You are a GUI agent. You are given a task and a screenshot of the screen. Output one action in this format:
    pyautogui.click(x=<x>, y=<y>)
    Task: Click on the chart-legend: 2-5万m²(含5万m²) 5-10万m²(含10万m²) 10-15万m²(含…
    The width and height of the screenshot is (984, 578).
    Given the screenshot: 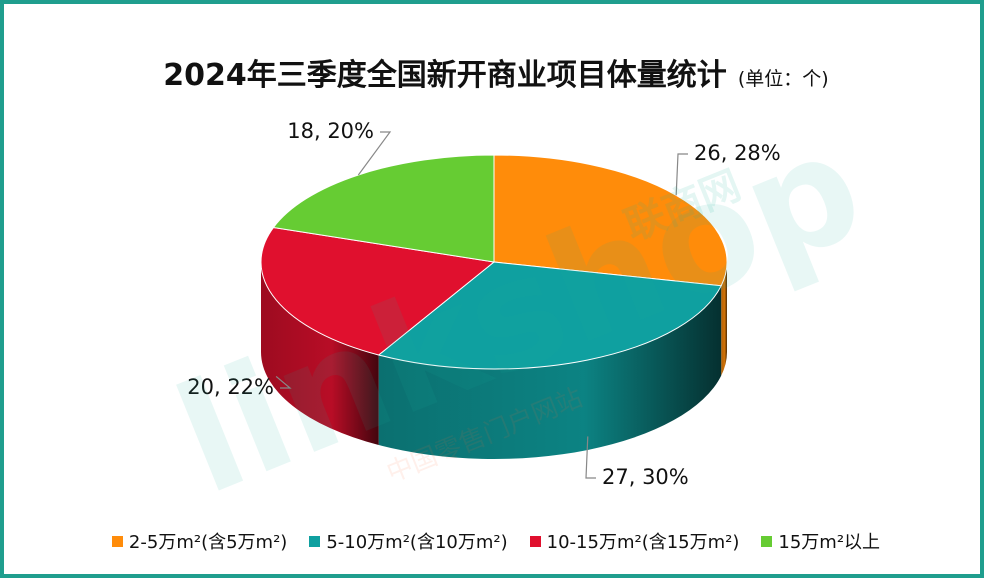 What is the action you would take?
    pyautogui.click(x=494, y=541)
    